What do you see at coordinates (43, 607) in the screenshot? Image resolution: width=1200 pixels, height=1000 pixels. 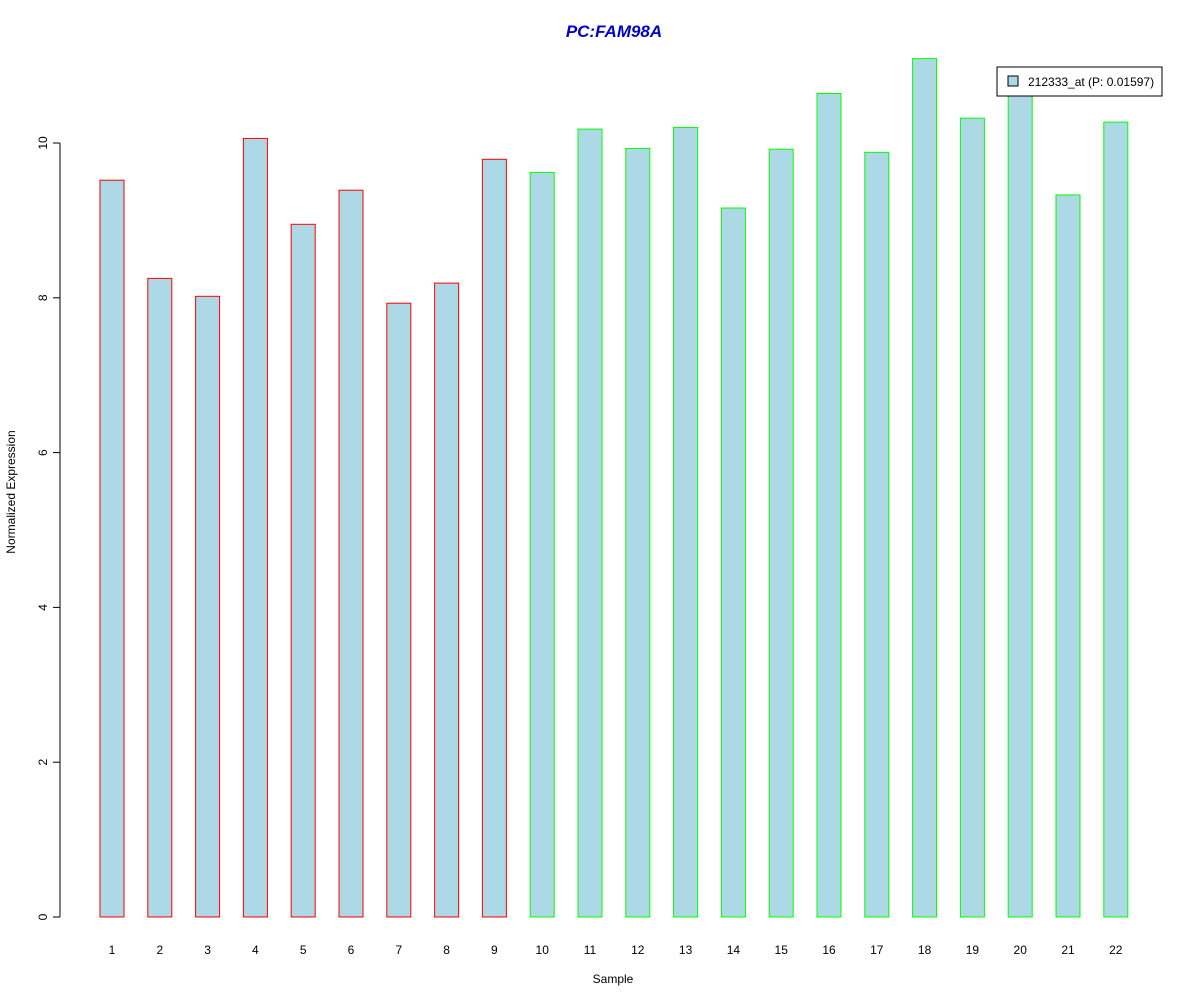 I see `y-tick-label: 4` at bounding box center [43, 607].